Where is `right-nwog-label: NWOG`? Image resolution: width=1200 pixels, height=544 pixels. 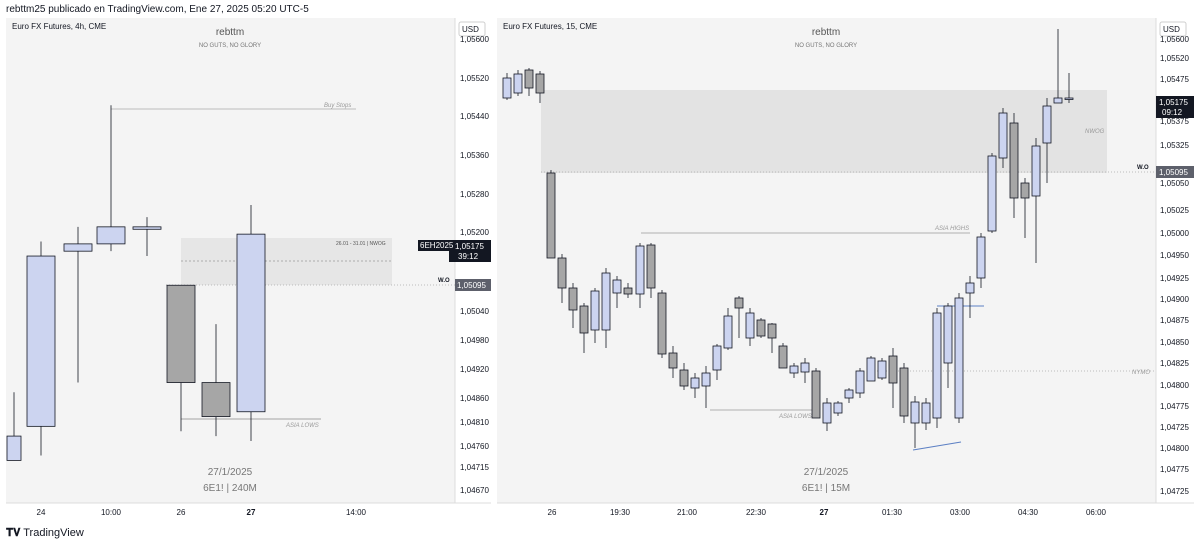
right-nwog-label: NWOG is located at coordinates (1095, 132).